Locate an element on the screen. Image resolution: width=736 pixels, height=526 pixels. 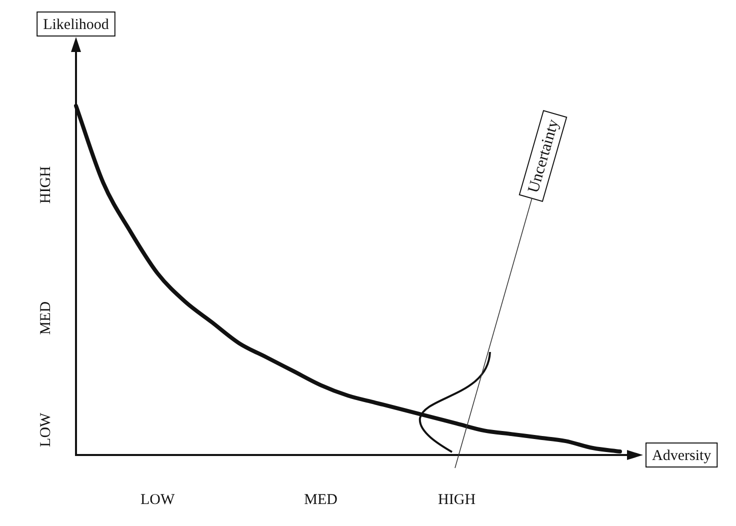
x-tick-label: LOW is located at coordinates (158, 500).